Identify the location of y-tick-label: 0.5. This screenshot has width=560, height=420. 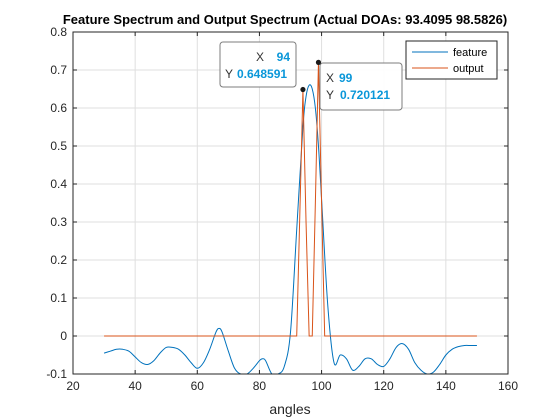
(58, 146).